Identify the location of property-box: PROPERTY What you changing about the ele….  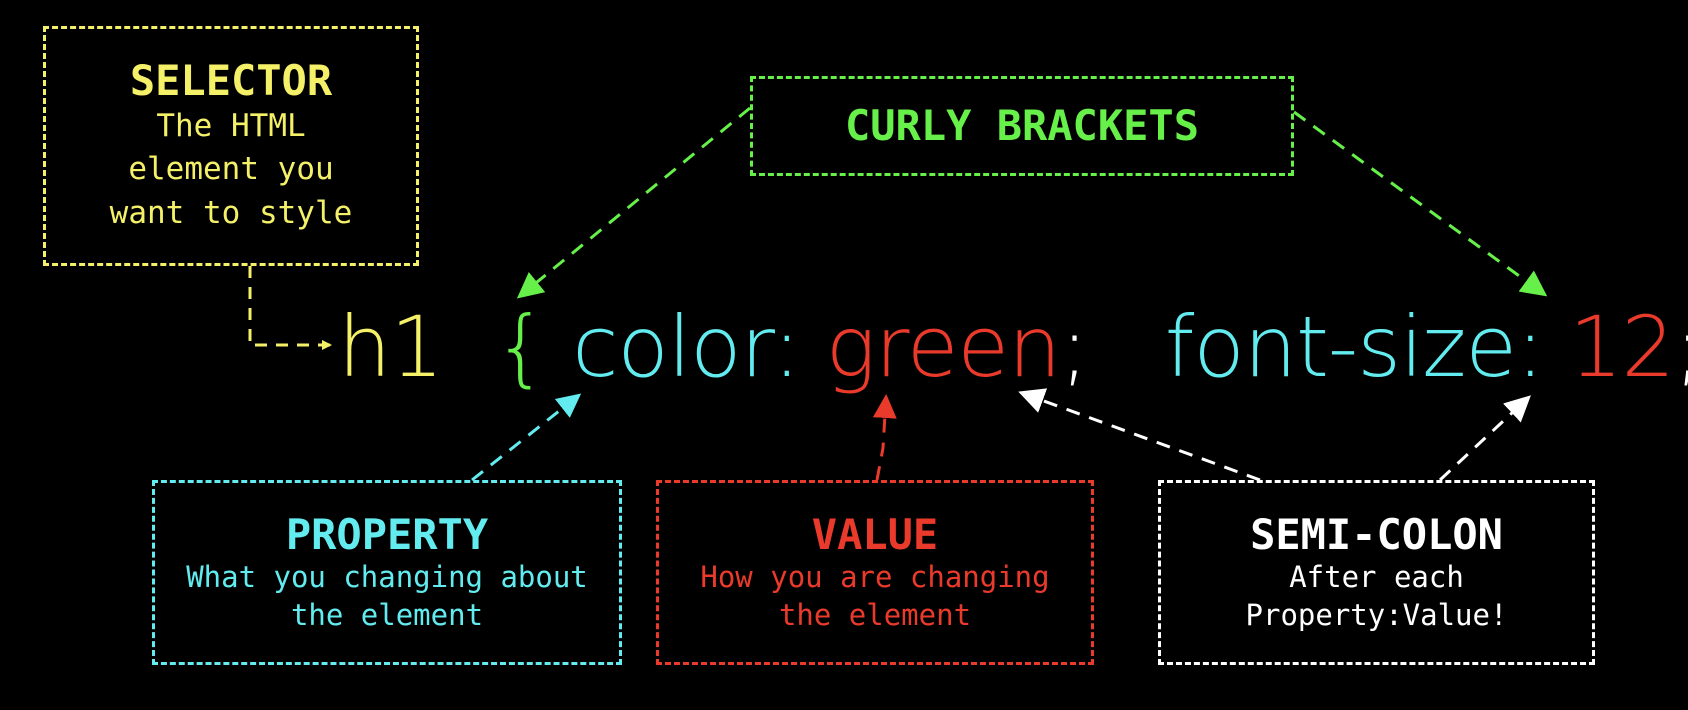
(387, 572).